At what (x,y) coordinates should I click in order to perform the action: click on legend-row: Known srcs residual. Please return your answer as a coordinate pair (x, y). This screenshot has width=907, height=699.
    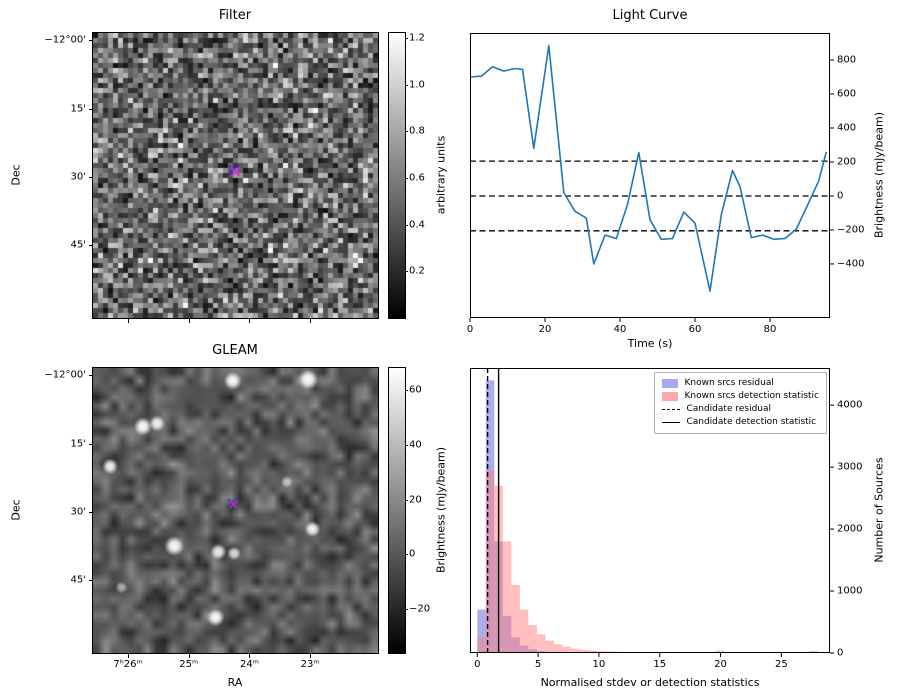
    Looking at the image, I should click on (740, 383).